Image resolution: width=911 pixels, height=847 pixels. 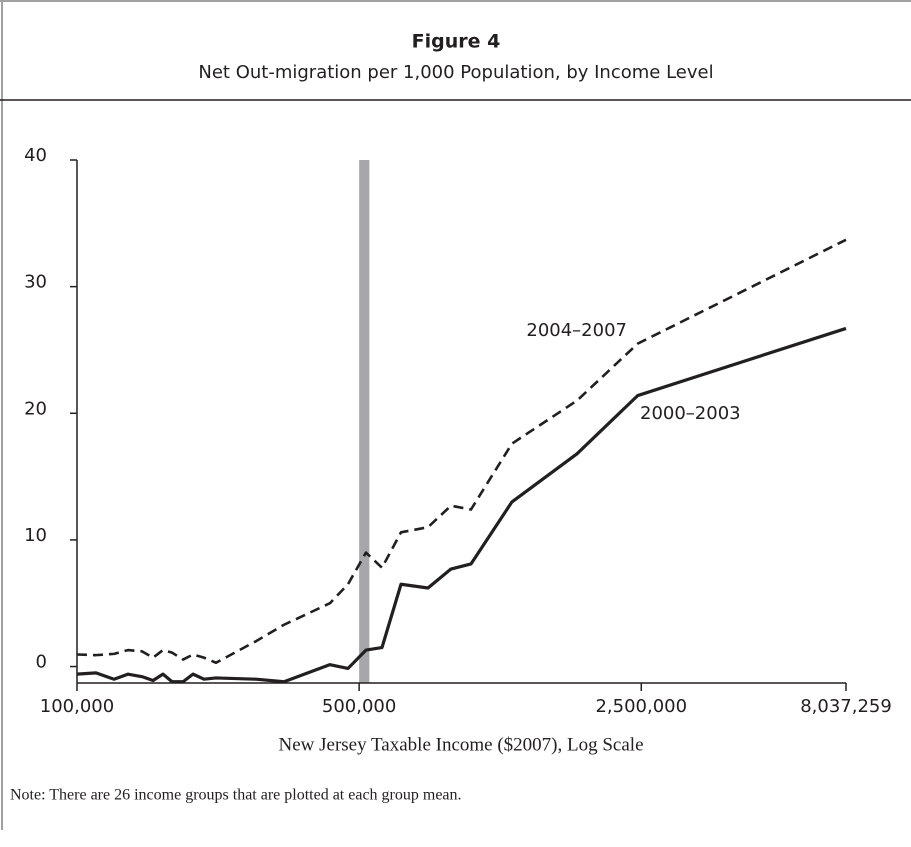 I want to click on chart-title: Figure 4, so click(x=456, y=42).